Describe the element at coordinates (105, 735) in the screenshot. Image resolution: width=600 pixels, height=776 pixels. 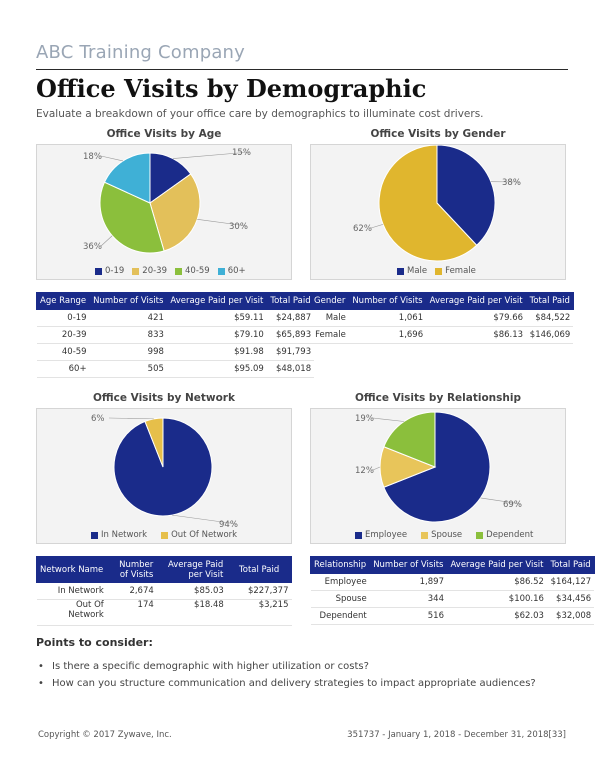
I see `footer-copyright: Copyright © 2017 Zywave, Inc.` at that location.